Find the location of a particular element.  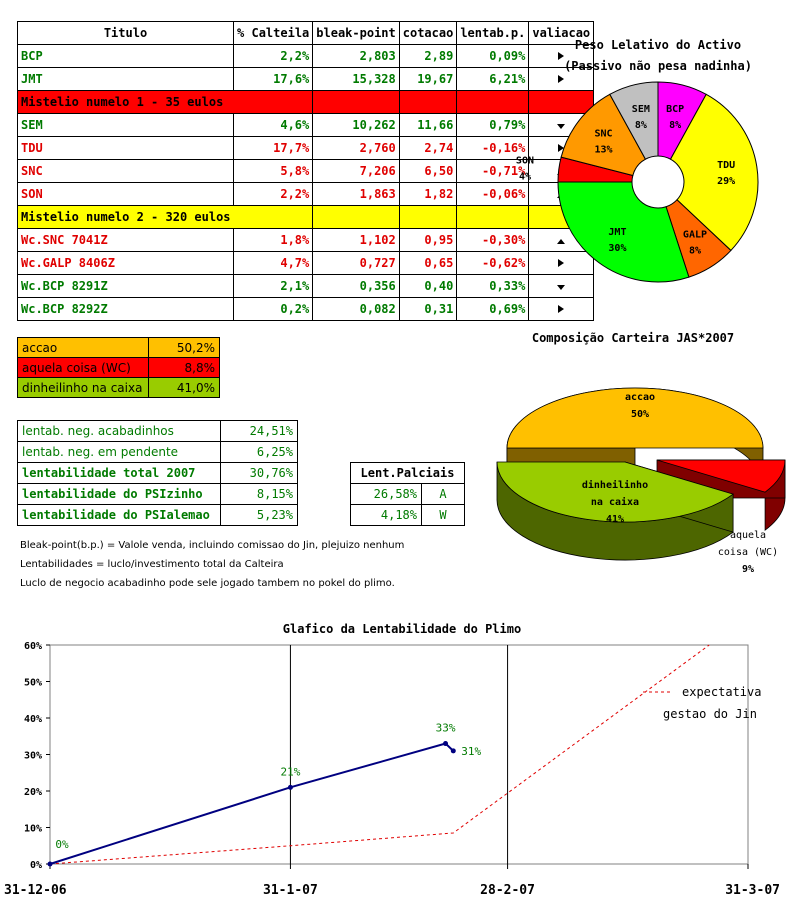

y-tick-label: 60% is located at coordinates (33, 646).